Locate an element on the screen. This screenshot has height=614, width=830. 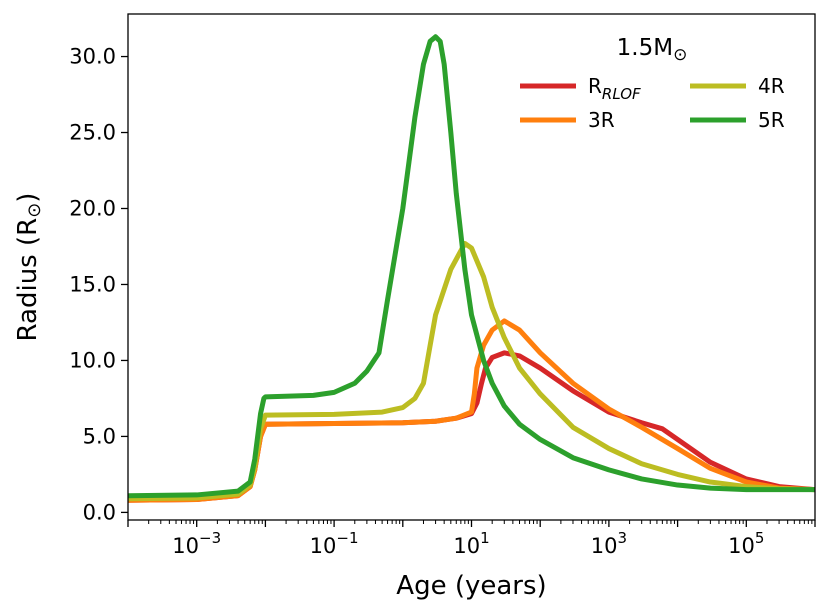
y-tick-label: 30.0 is located at coordinates (92, 57).